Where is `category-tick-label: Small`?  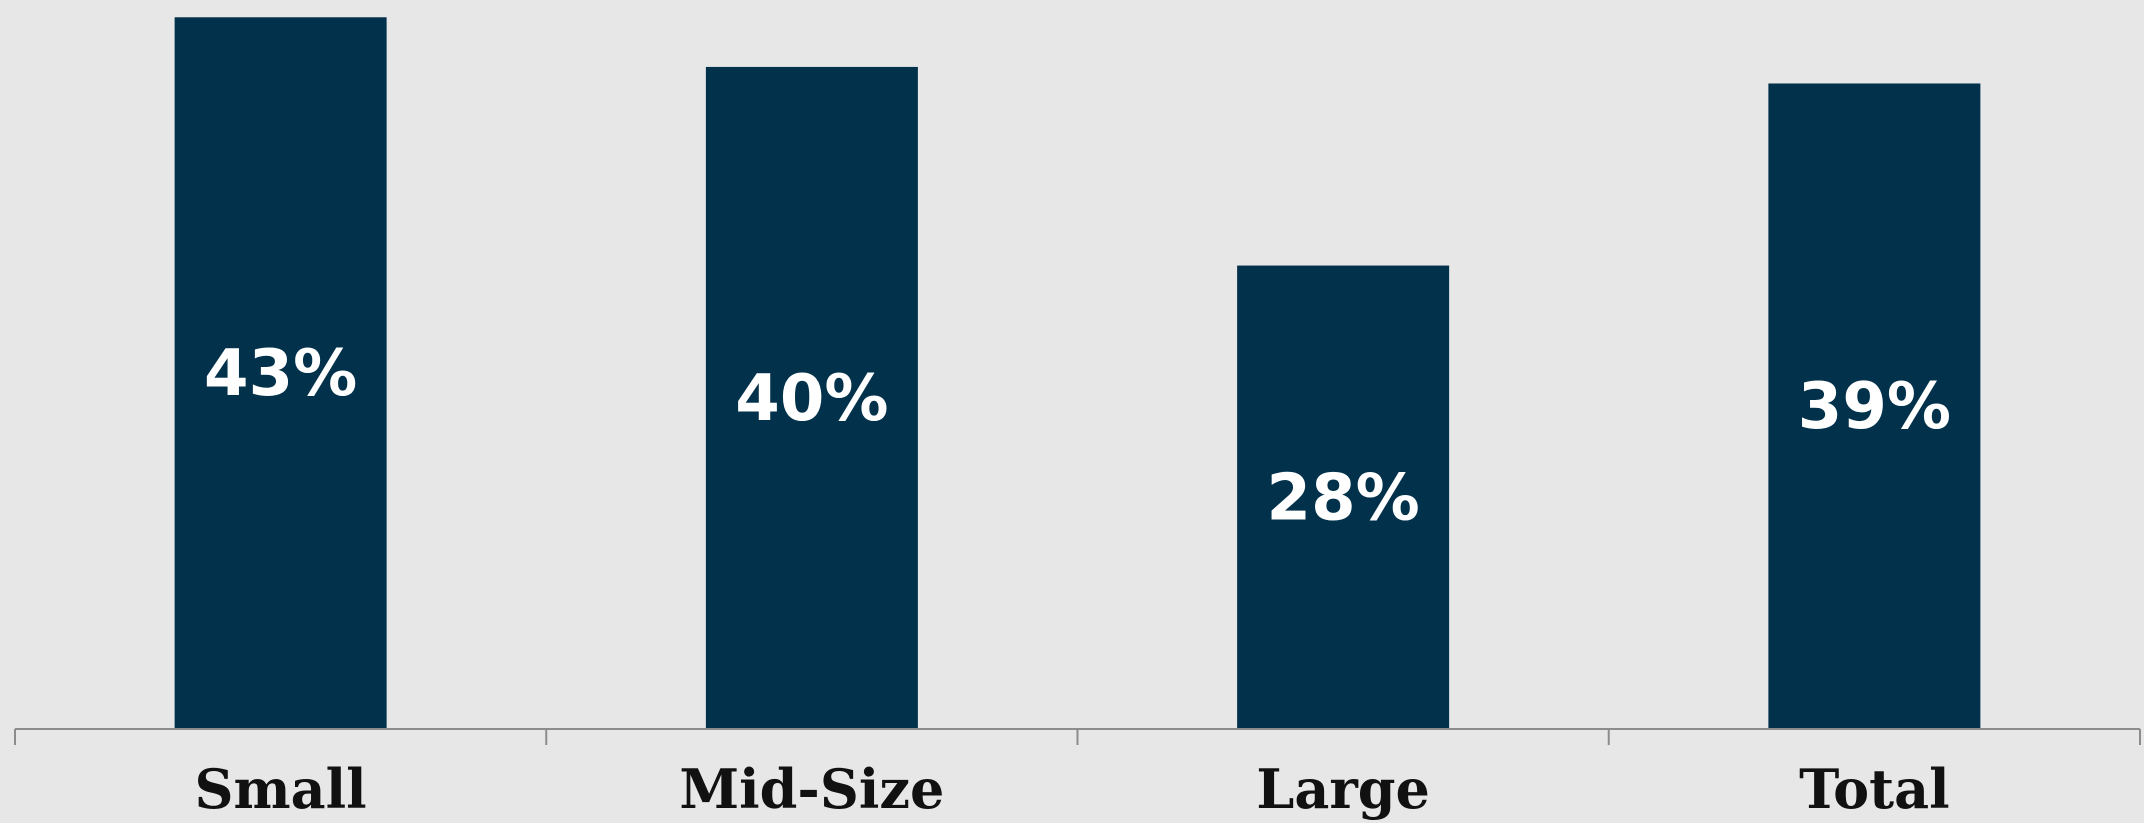 category-tick-label: Small is located at coordinates (281, 789).